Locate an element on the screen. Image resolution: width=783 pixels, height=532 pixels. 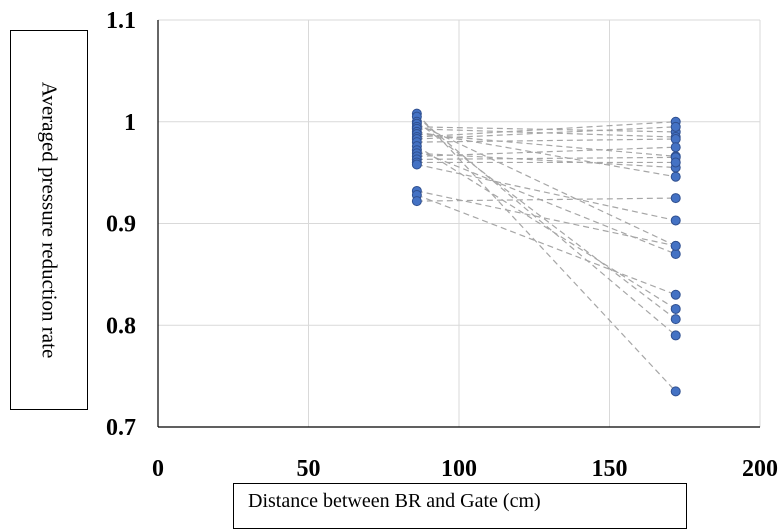
y-tick-label: 0.7 is located at coordinates (121, 428).